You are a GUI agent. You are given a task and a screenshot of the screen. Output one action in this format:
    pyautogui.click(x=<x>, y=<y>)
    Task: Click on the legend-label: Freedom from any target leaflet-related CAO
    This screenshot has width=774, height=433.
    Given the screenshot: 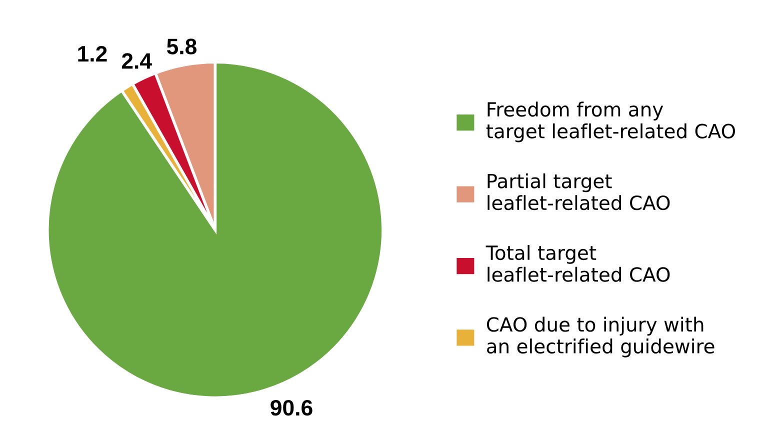 What is the action you would take?
    pyautogui.click(x=610, y=122)
    